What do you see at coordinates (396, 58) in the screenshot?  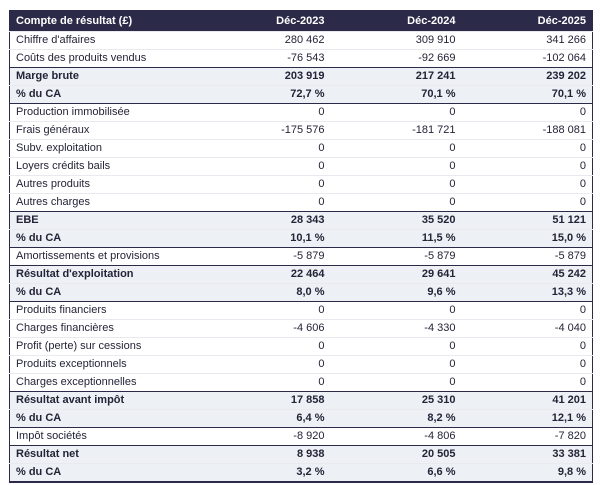 I see `cell-value: -92 669` at bounding box center [396, 58].